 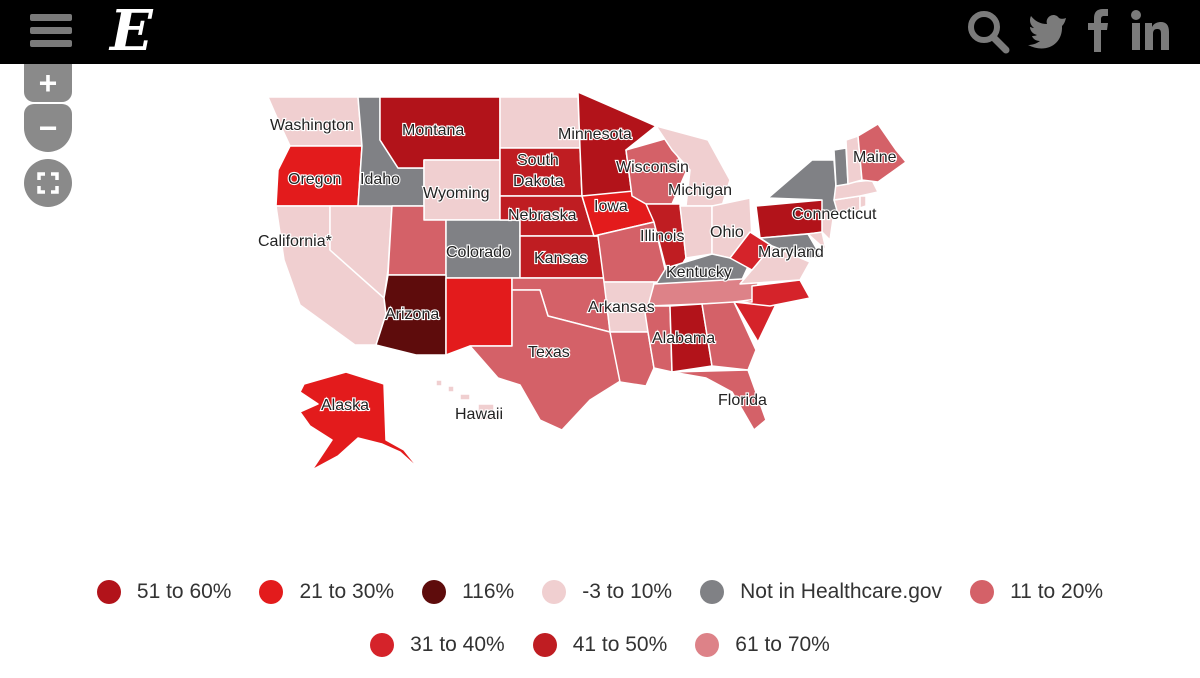 I want to click on legend-item: 116%, so click(x=468, y=592).